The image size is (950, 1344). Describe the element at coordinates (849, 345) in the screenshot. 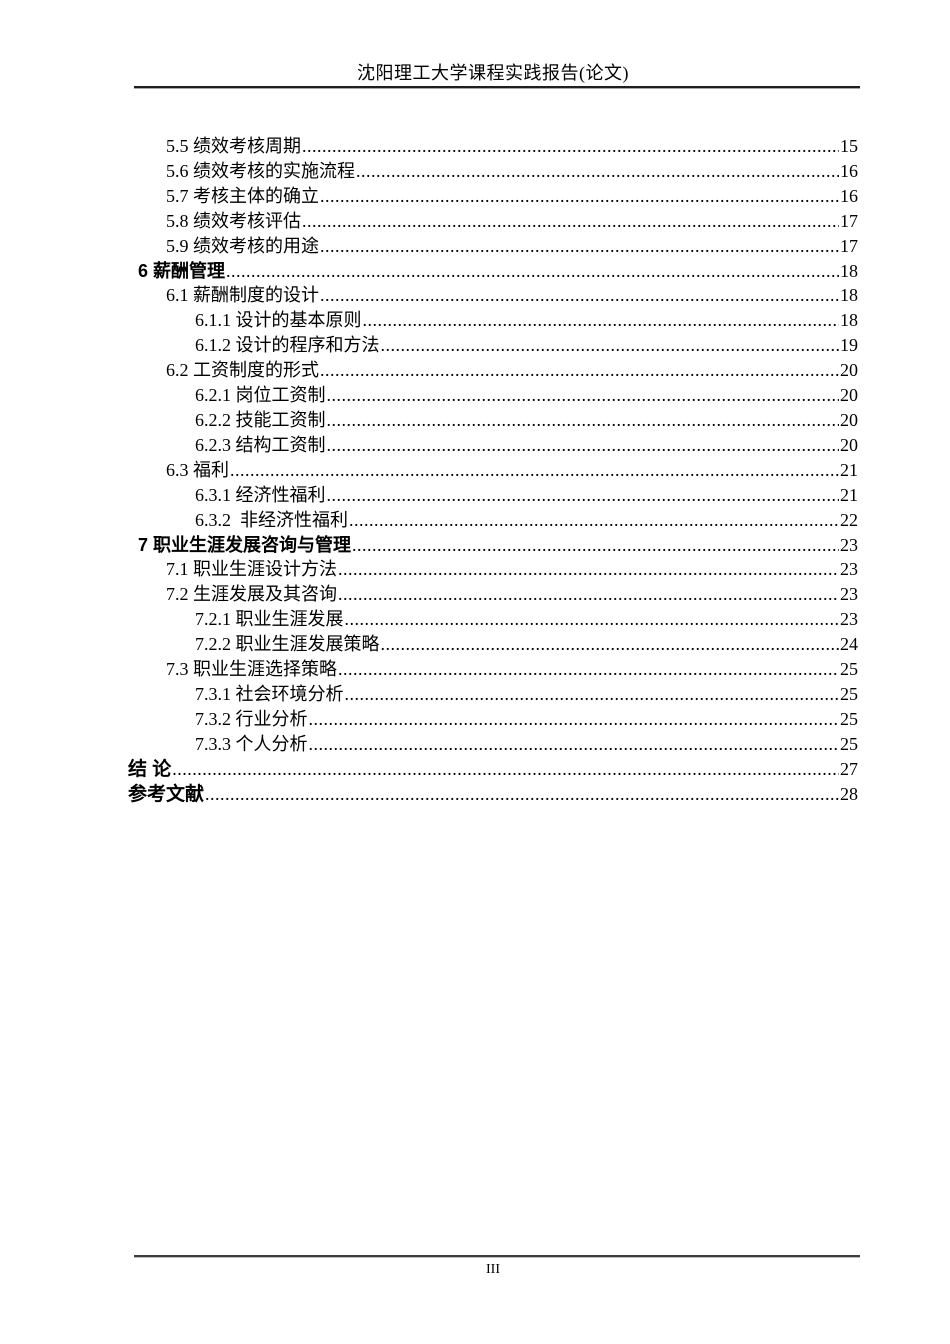

I see `toc-entry-page: 19` at that location.